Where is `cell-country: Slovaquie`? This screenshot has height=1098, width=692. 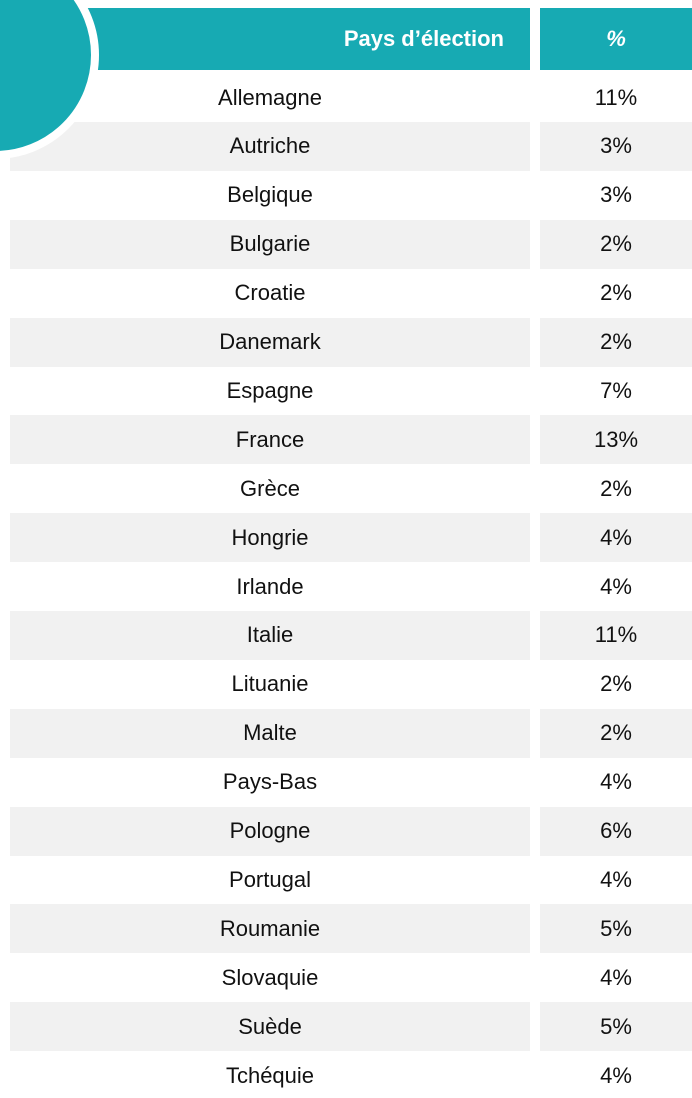 cell-country: Slovaquie is located at coordinates (270, 977).